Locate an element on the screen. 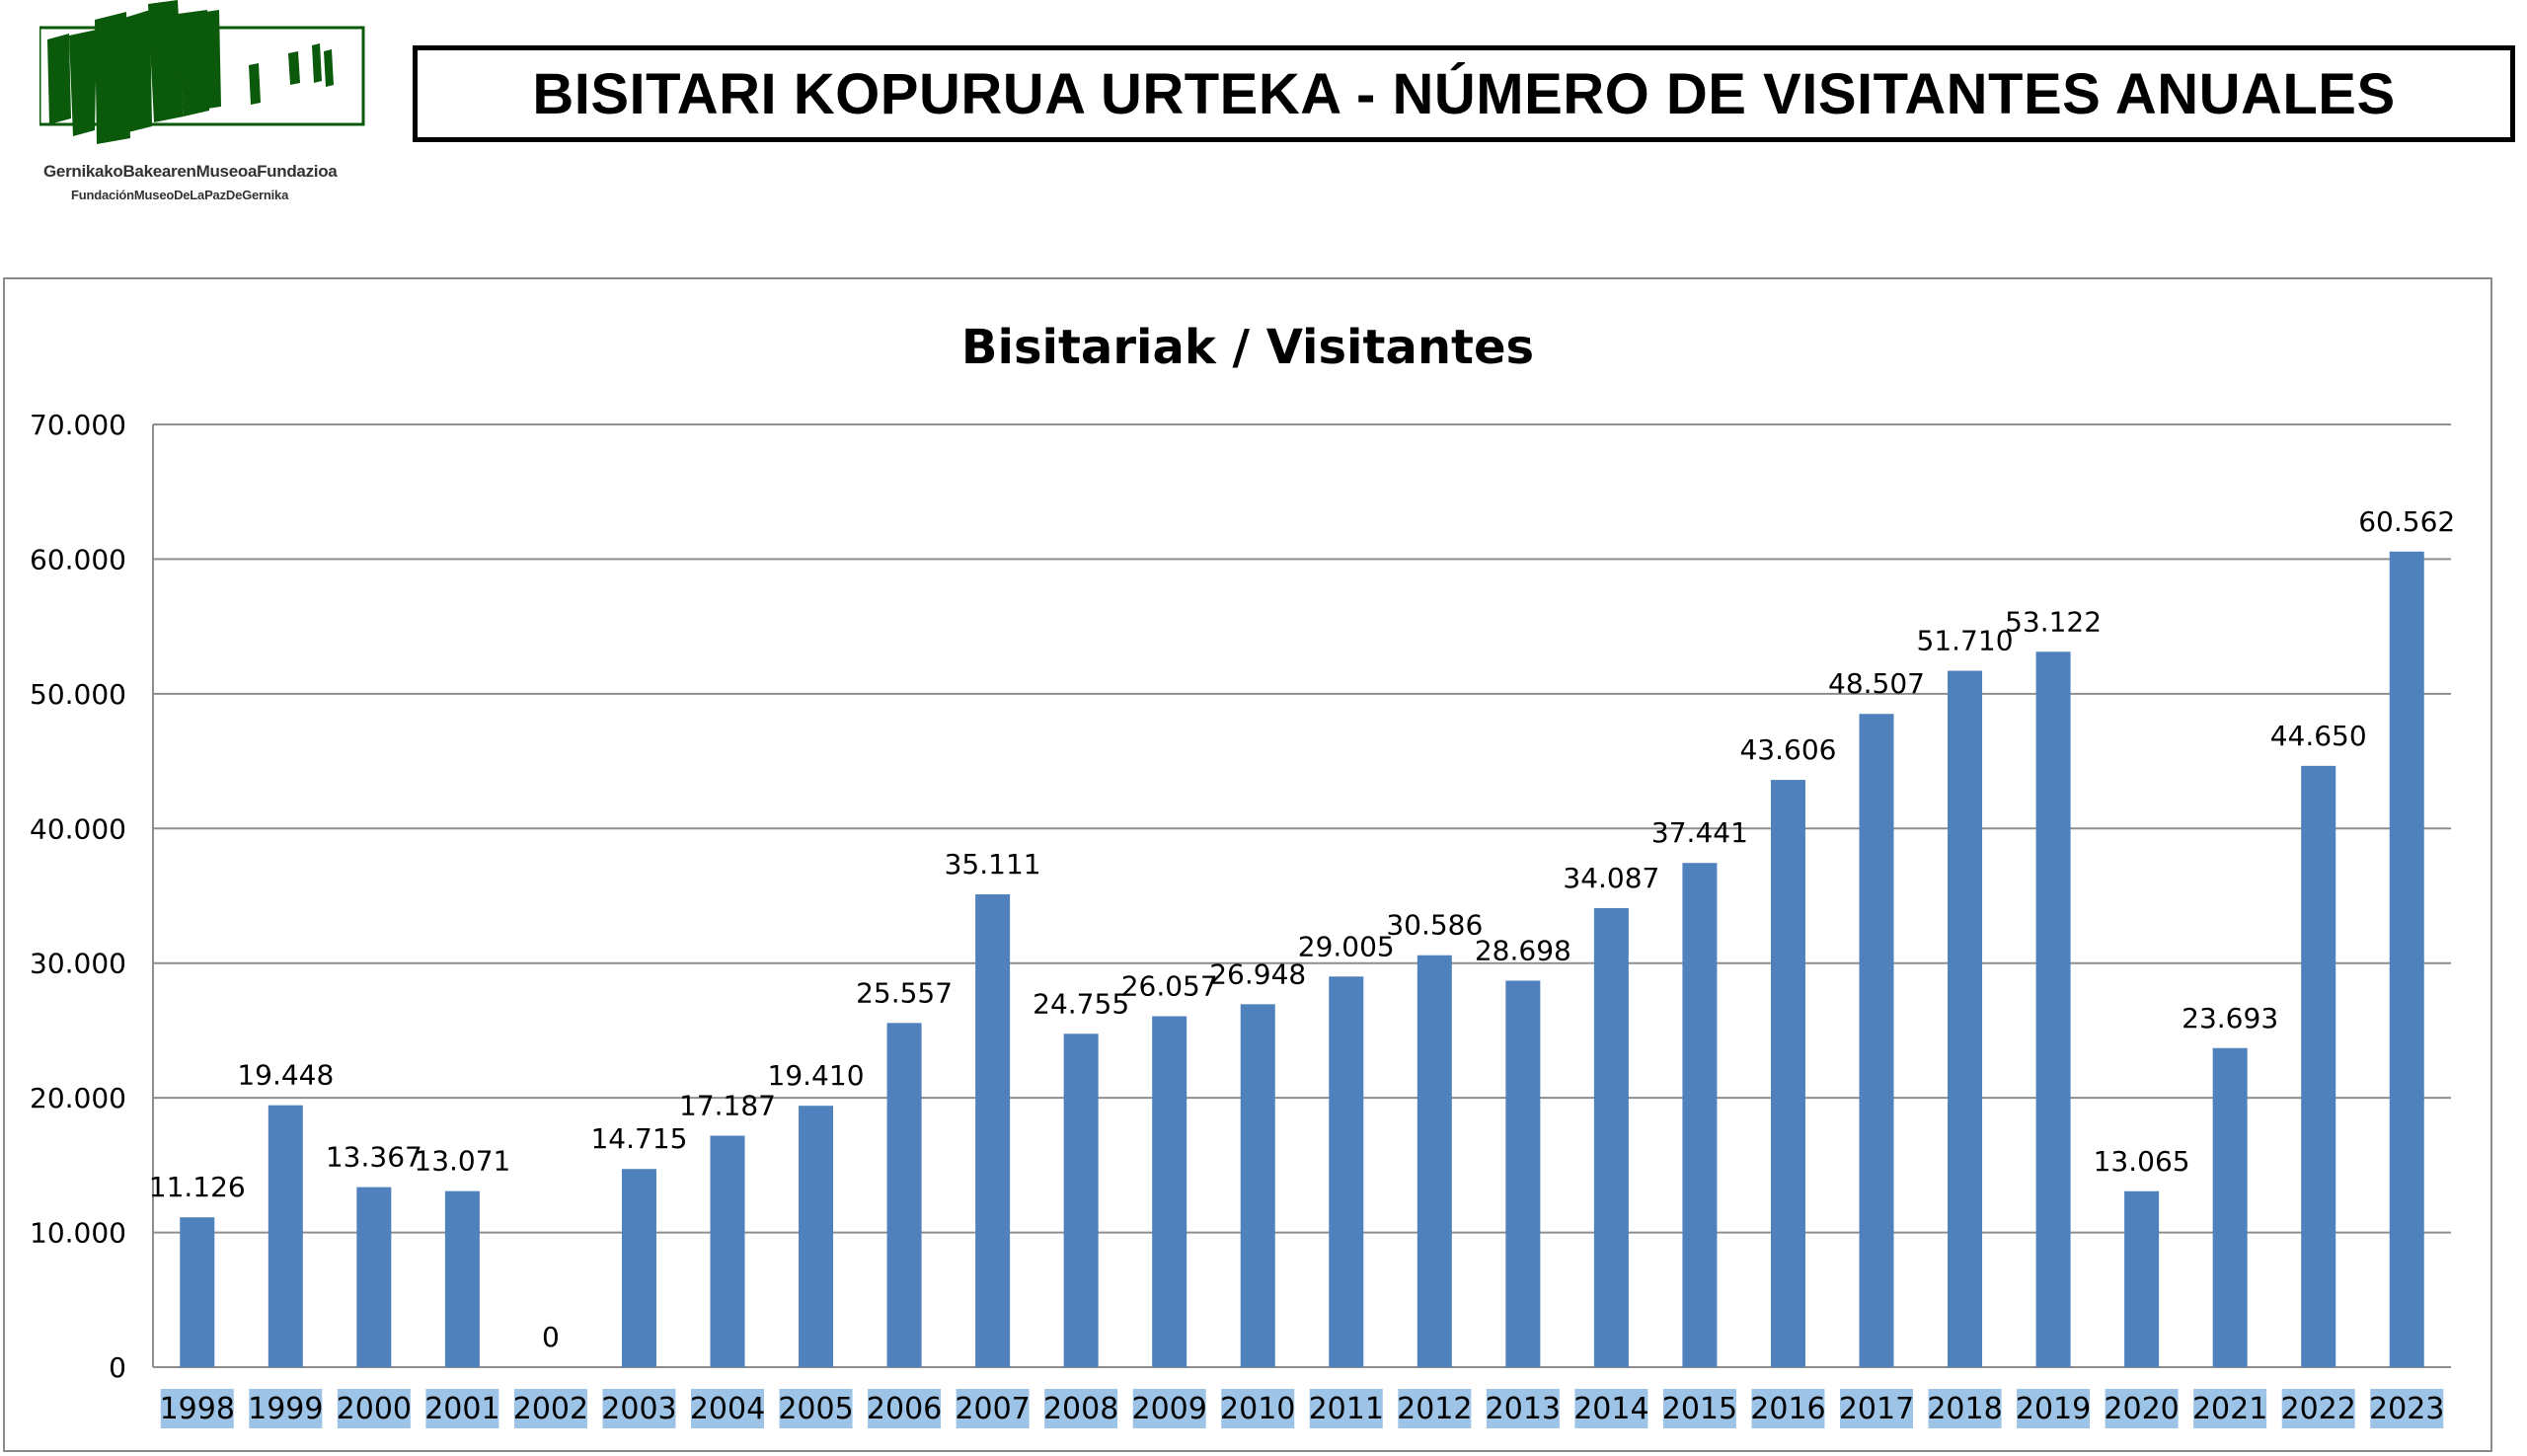  x-tick-label-2004: 2004 is located at coordinates (727, 1409).